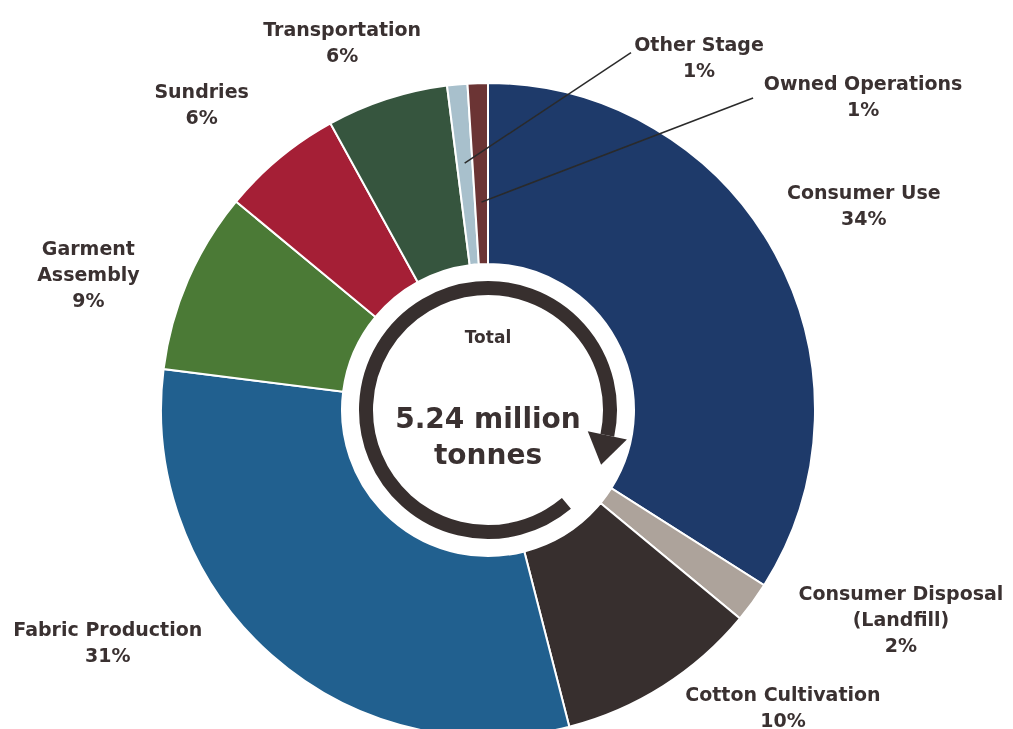 This screenshot has width=1013, height=729. What do you see at coordinates (864, 218) in the screenshot?
I see `data-label: 34%` at bounding box center [864, 218].